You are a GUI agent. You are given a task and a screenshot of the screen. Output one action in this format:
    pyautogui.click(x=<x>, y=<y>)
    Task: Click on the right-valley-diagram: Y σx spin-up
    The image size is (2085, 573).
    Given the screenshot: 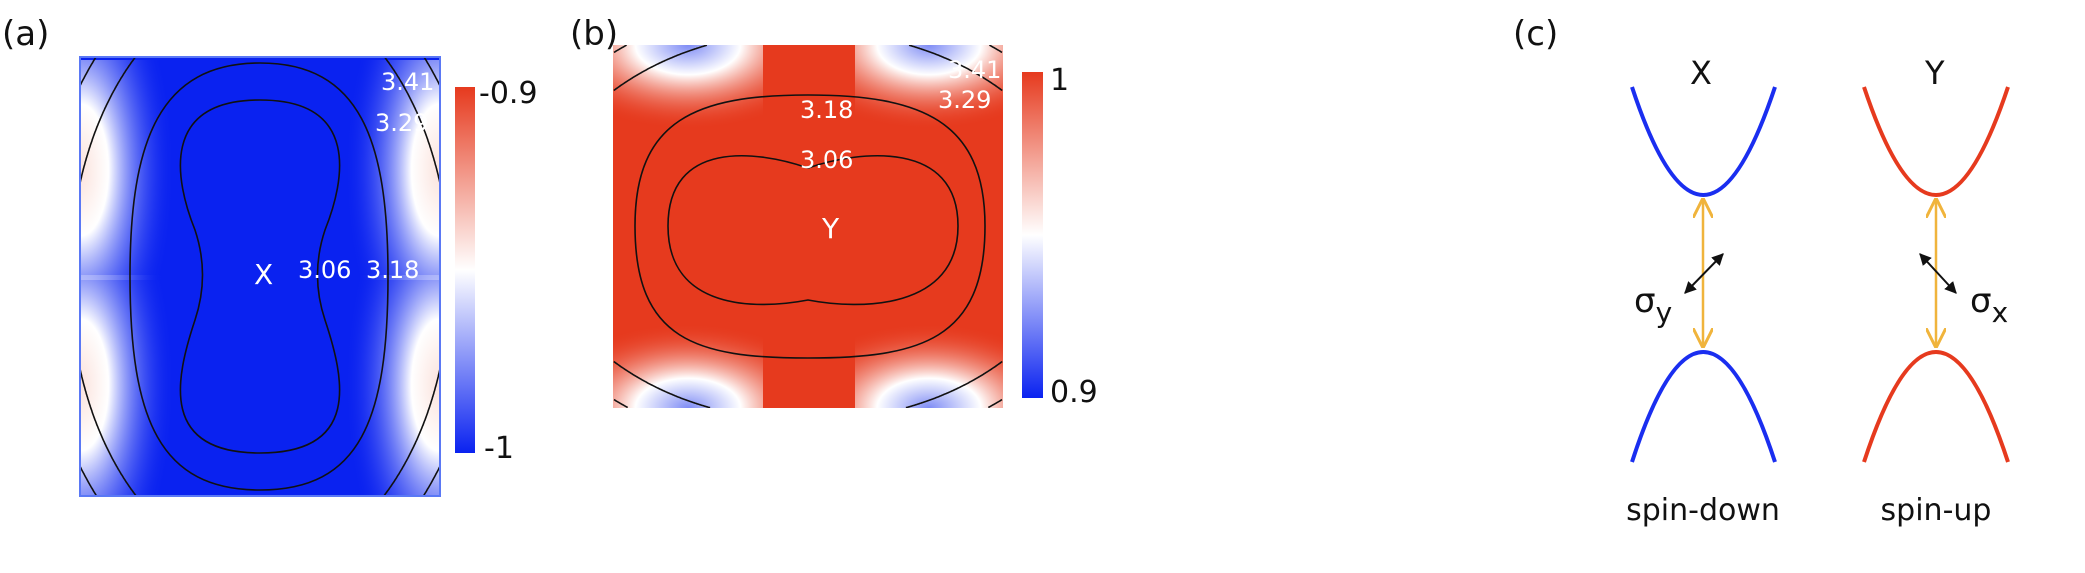 What is the action you would take?
    pyautogui.click(x=1936, y=291)
    